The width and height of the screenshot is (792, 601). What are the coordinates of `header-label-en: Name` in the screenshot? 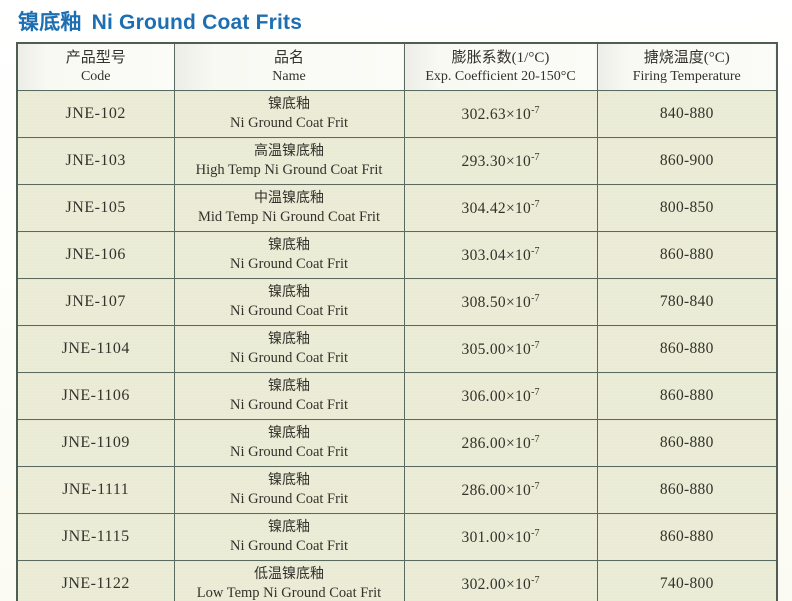 It's located at (289, 76).